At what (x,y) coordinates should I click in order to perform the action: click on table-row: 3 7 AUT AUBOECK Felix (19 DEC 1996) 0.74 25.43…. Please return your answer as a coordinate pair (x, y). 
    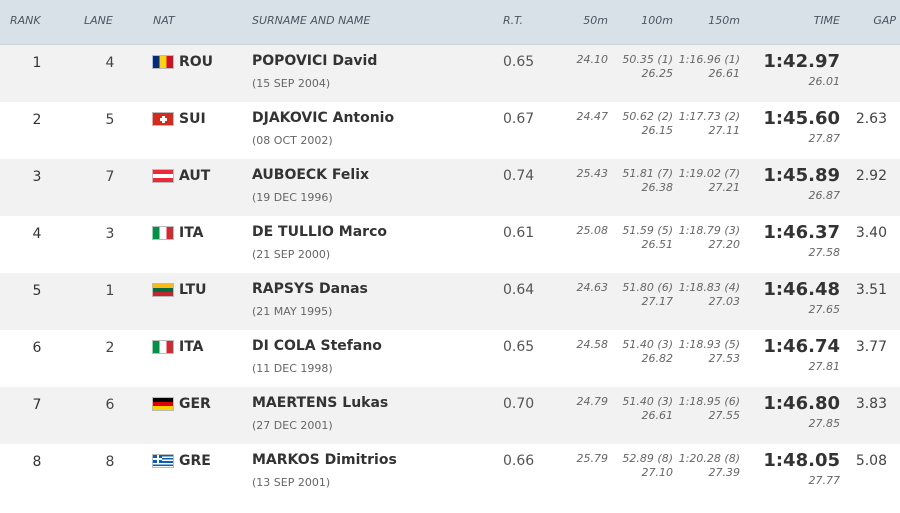
    Looking at the image, I should click on (450, 187).